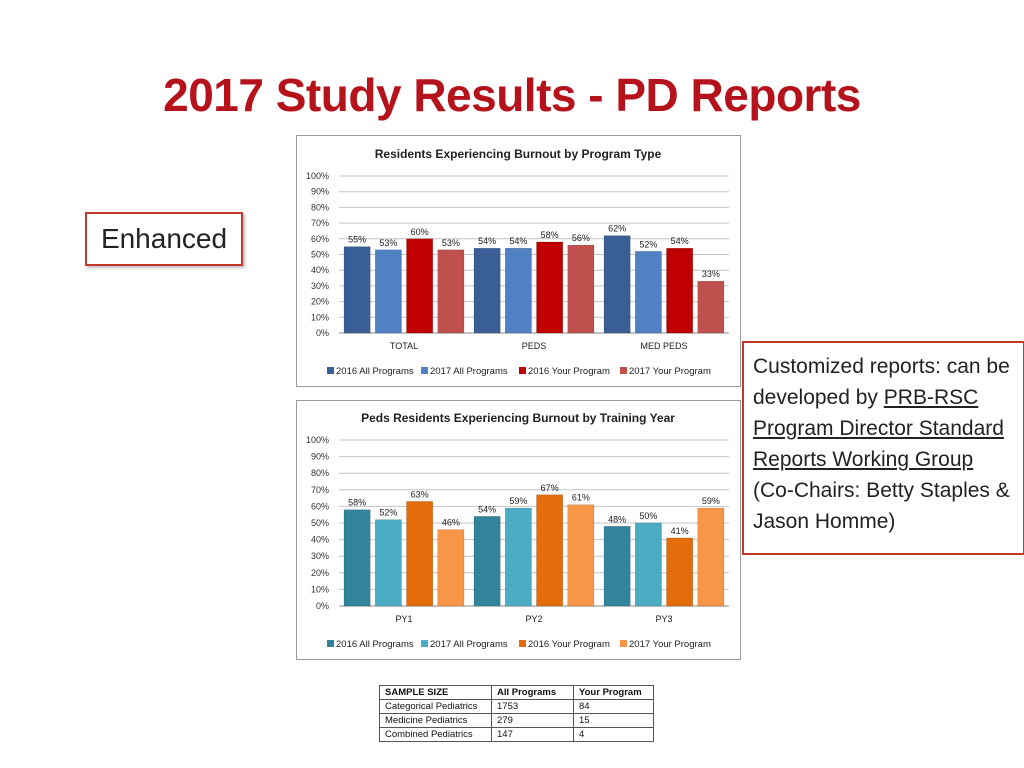 The width and height of the screenshot is (1024, 768). Describe the element at coordinates (403, 619) in the screenshot. I see `x-tick-label: PY1` at that location.